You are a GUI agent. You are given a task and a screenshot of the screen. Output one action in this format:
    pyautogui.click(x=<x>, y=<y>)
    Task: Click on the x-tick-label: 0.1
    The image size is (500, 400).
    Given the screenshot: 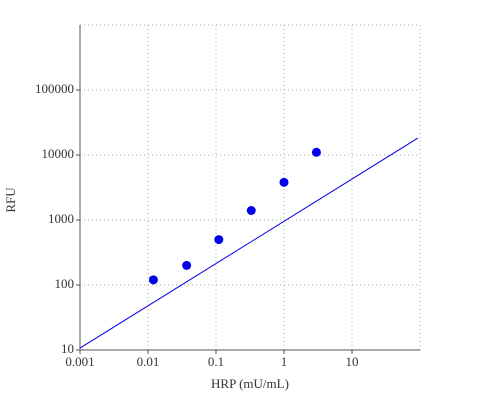 What is the action you would take?
    pyautogui.click(x=216, y=361)
    